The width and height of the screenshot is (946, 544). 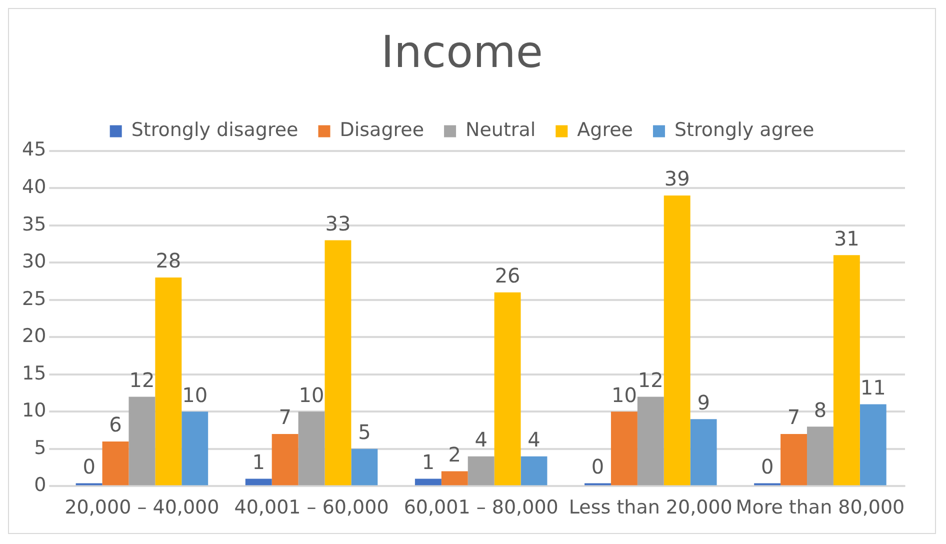 What do you see at coordinates (34, 373) in the screenshot?
I see `y-tick-label: 15` at bounding box center [34, 373].